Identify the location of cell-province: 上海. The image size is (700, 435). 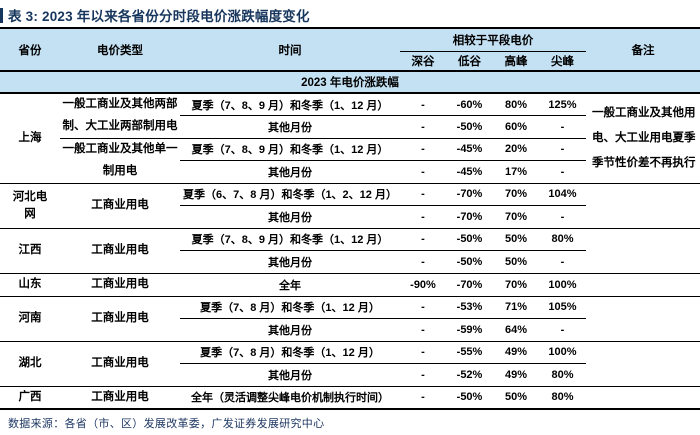
(30, 138).